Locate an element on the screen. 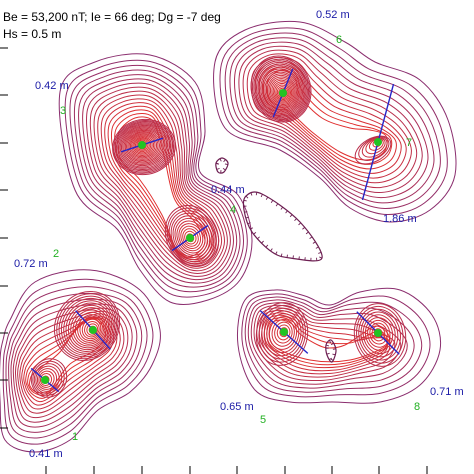  depth-label-8: 0.71 m is located at coordinates (447, 392).